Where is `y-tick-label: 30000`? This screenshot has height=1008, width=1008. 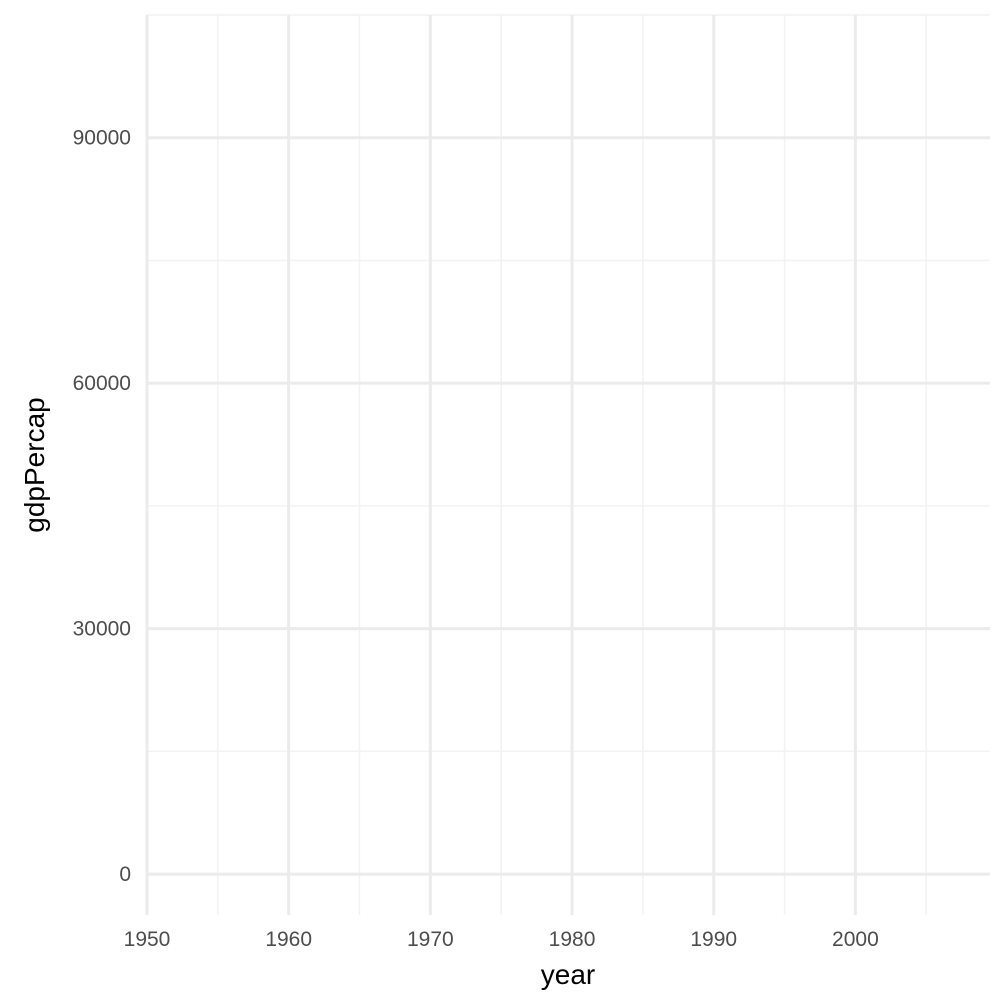 y-tick-label: 30000 is located at coordinates (102, 629).